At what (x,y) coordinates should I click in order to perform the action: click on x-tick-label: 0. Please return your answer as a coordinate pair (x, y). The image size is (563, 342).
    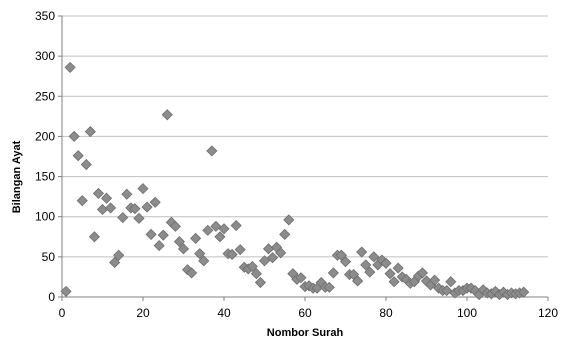
    Looking at the image, I should click on (62, 313).